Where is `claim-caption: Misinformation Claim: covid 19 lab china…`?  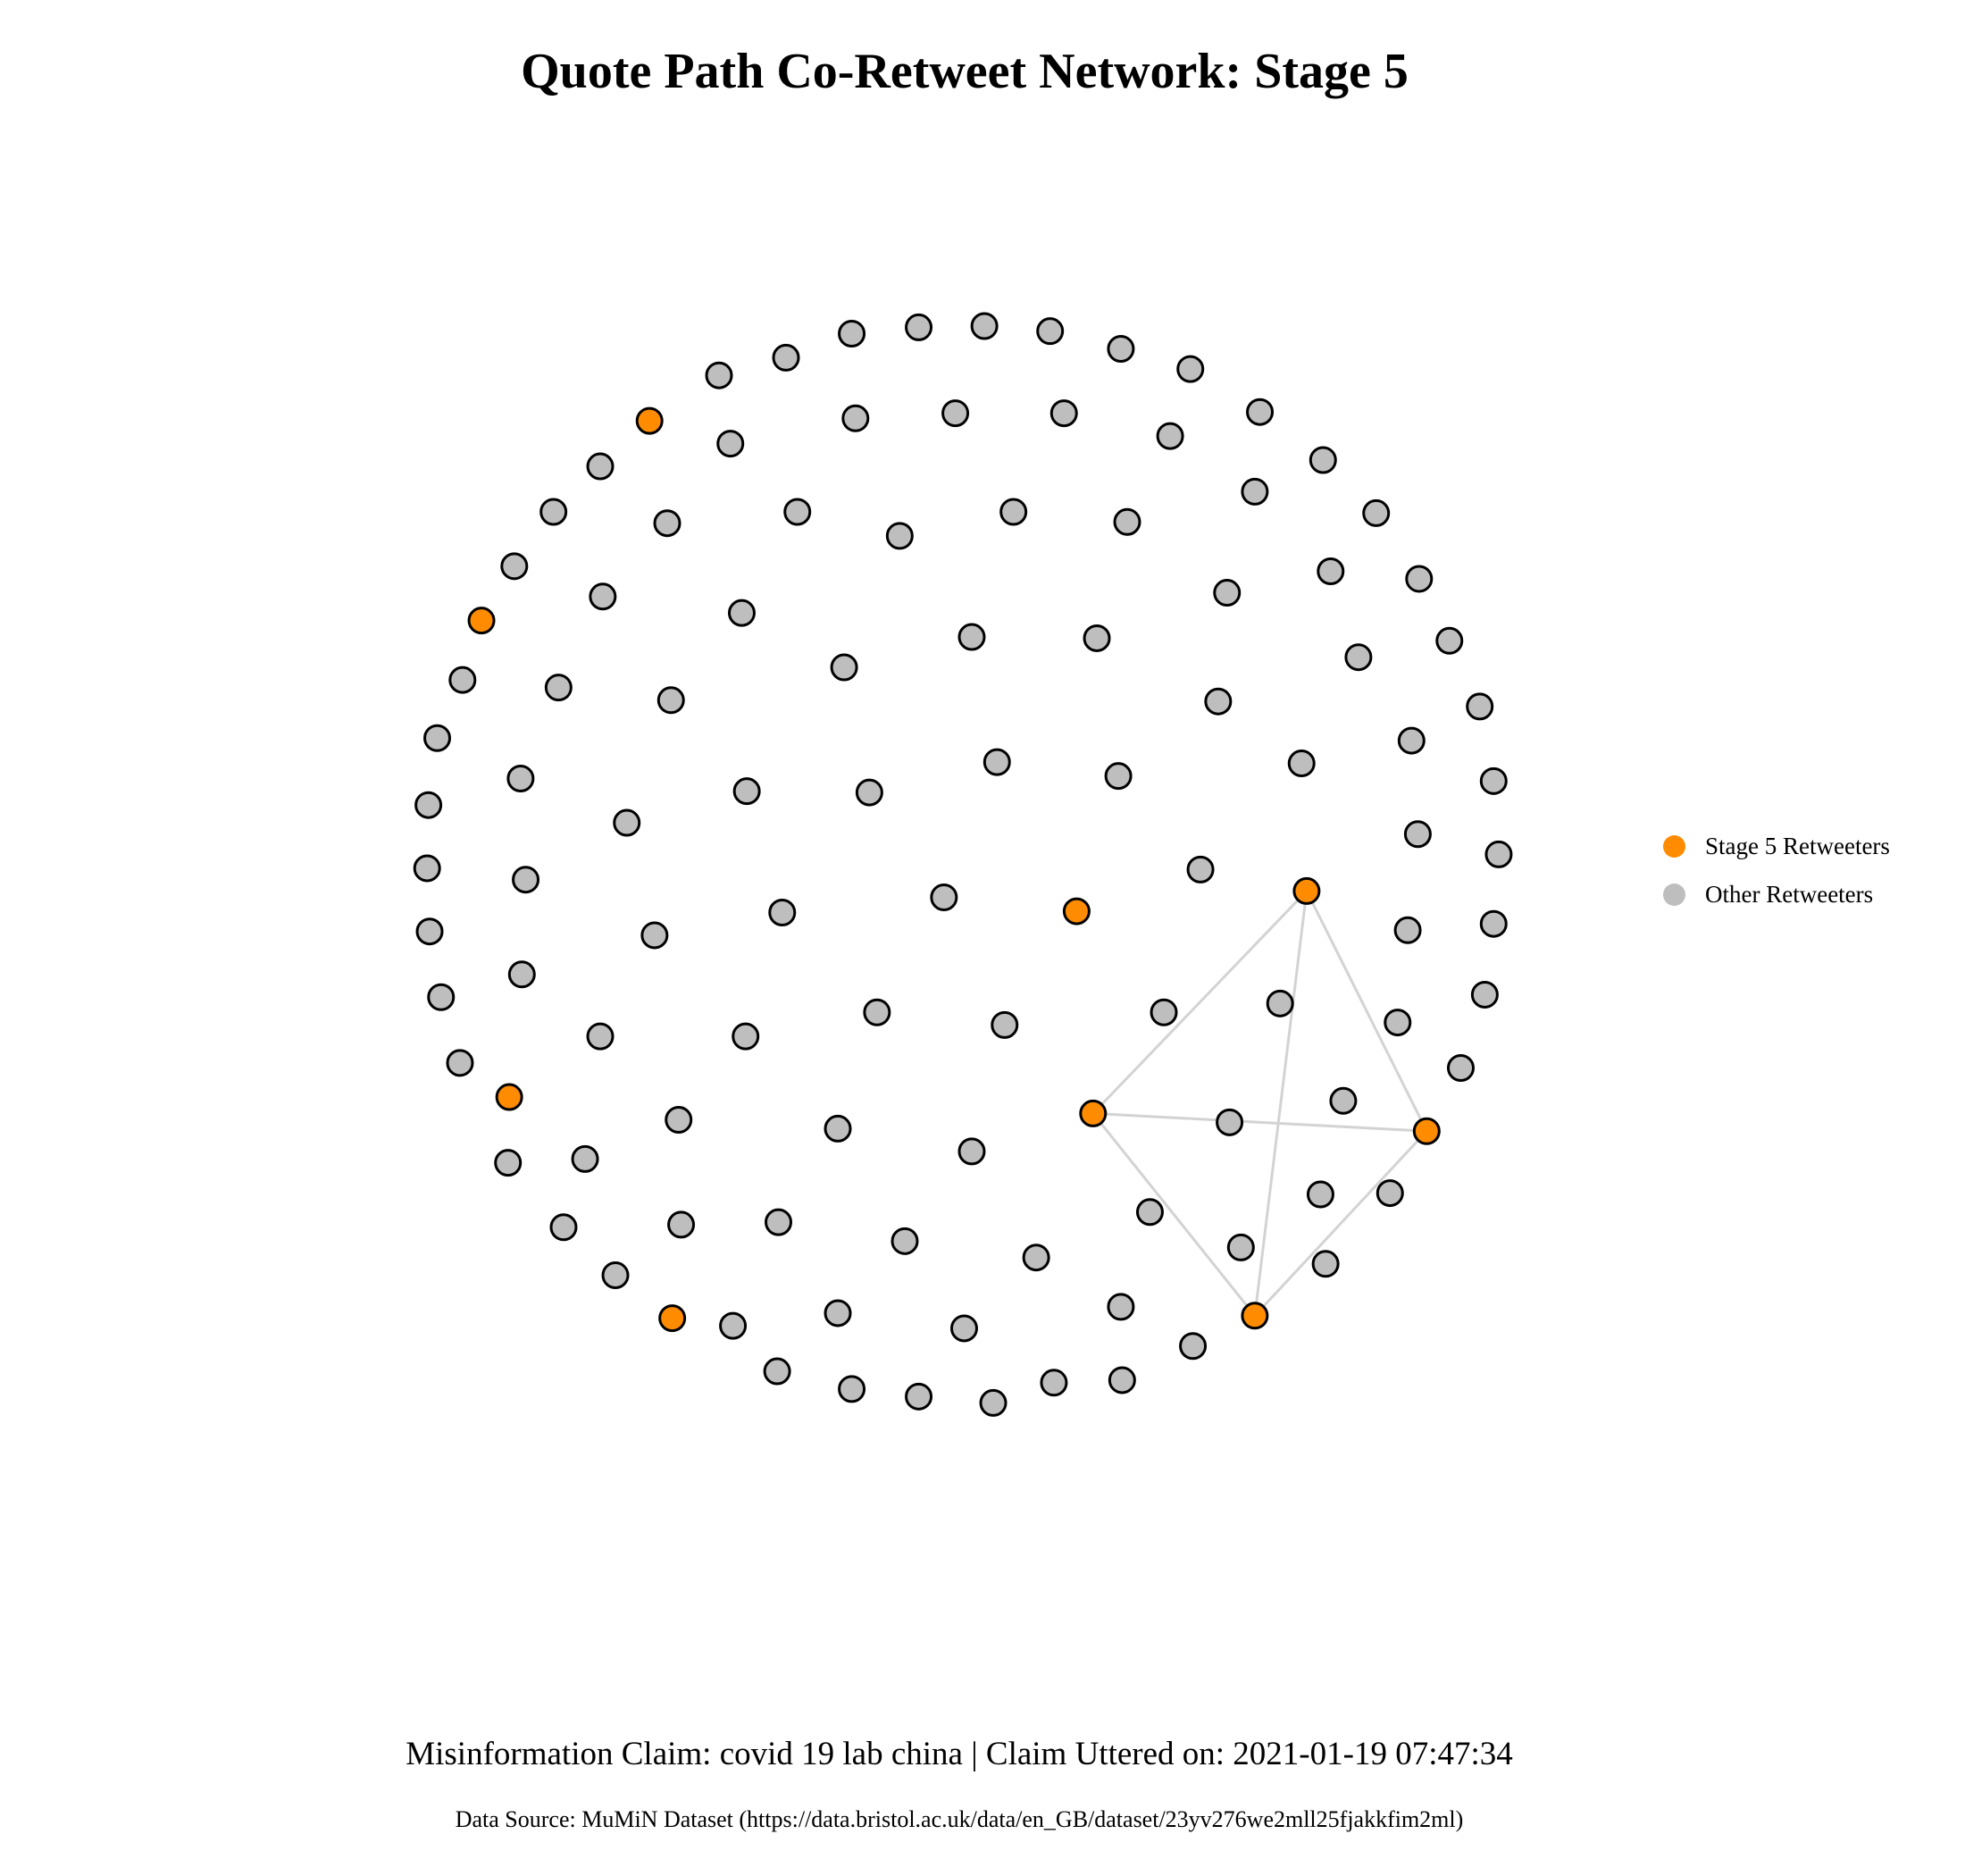 claim-caption: Misinformation Claim: covid 19 lab china… is located at coordinates (959, 1754).